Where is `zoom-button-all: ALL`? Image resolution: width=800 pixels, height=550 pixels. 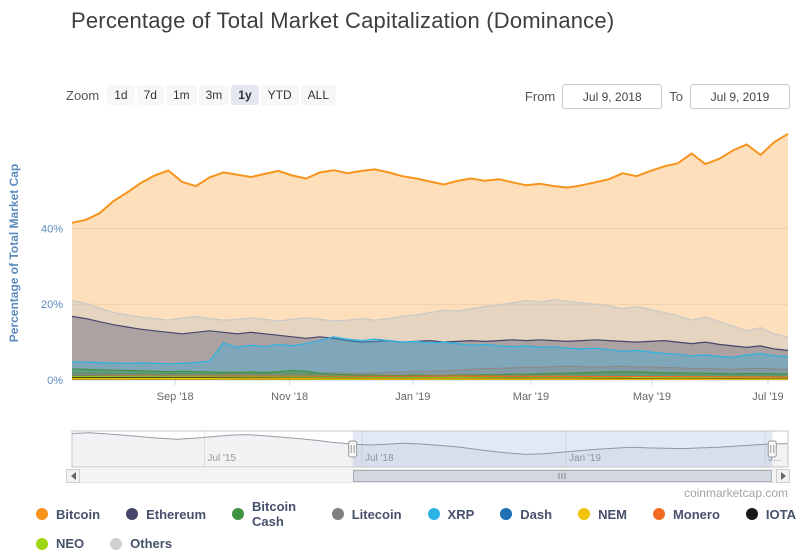
zoom-button-all: ALL is located at coordinates (318, 95).